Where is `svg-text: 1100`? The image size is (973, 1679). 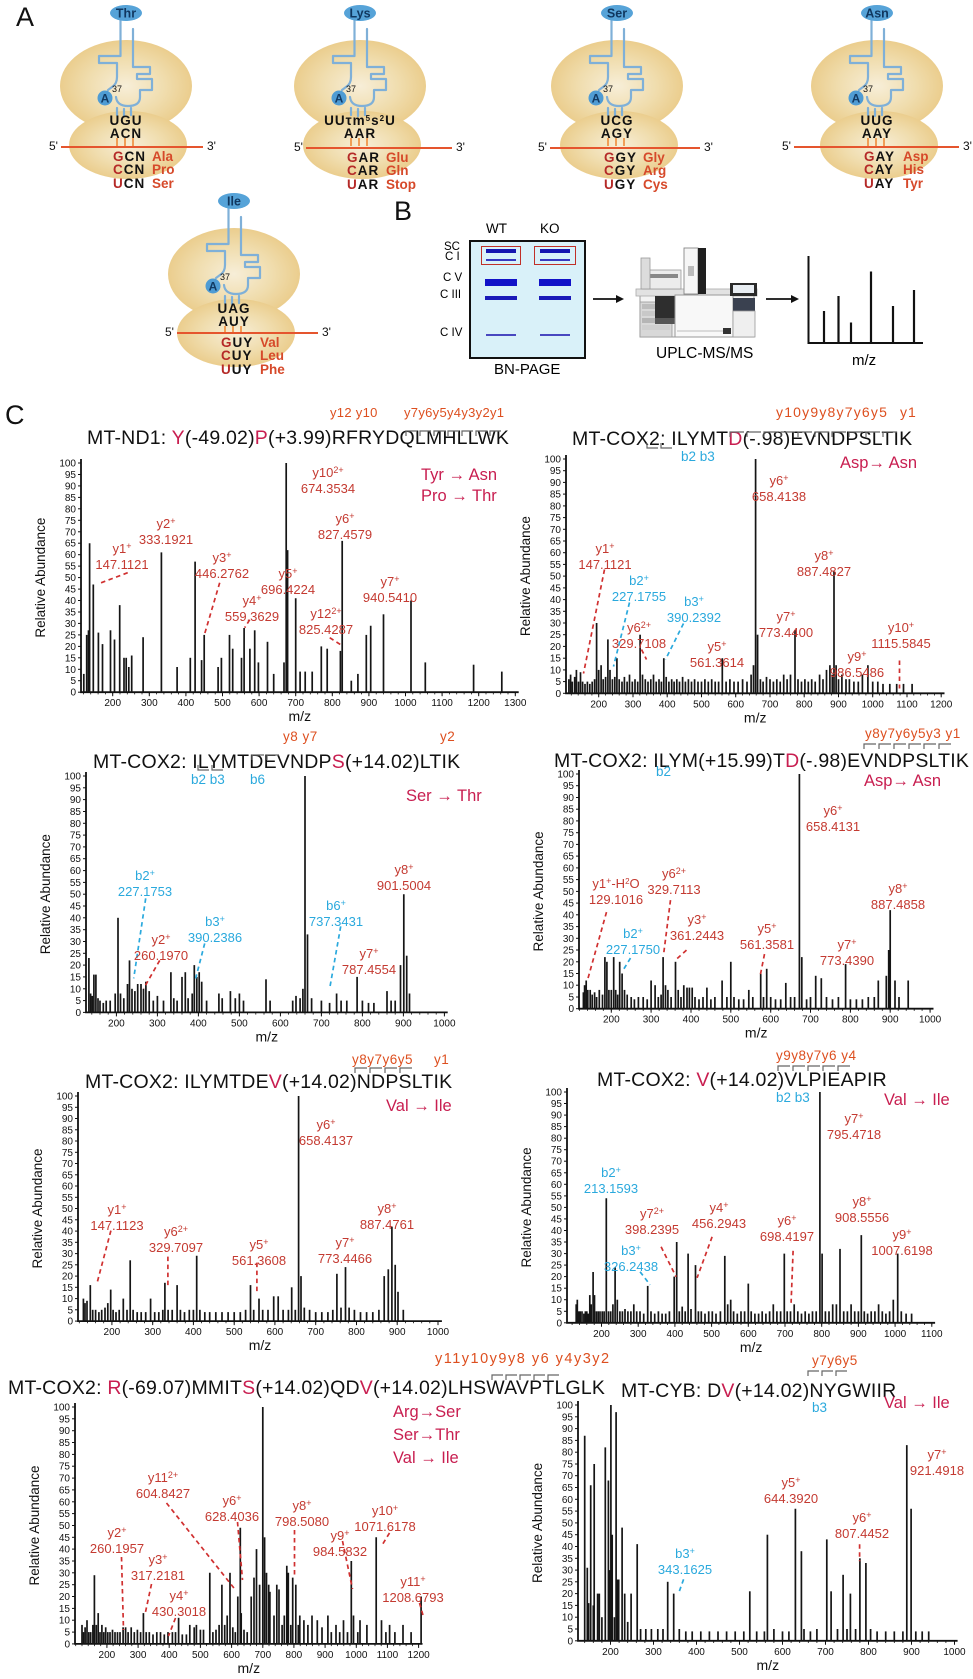
svg-text: 1100 is located at coordinates (932, 1334).